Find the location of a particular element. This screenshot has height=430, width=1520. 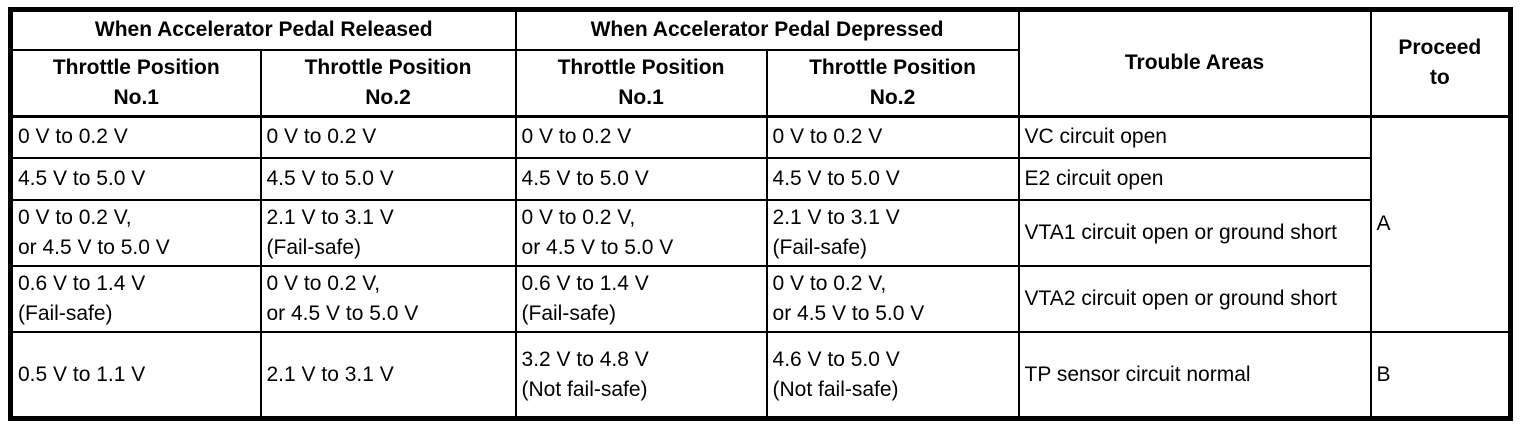

header-trouble-areas: Trouble Areas is located at coordinates (1194, 63).